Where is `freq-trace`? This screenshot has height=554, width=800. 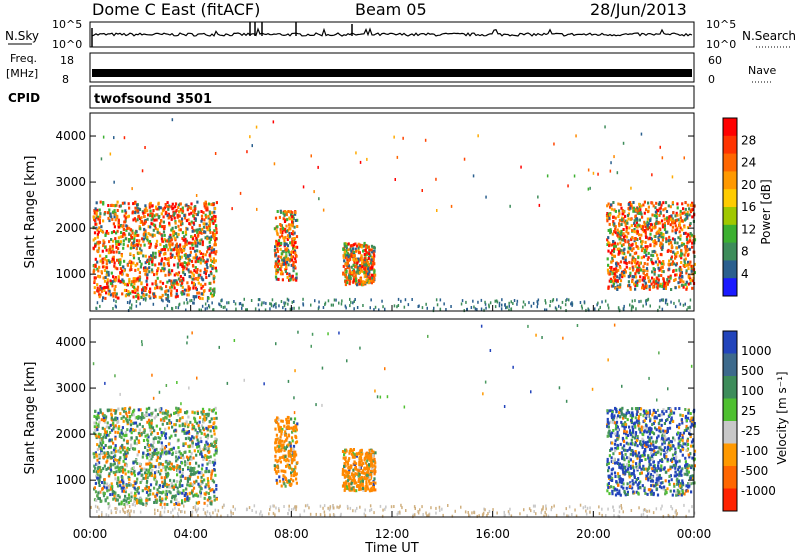
freq-trace is located at coordinates (392, 73).